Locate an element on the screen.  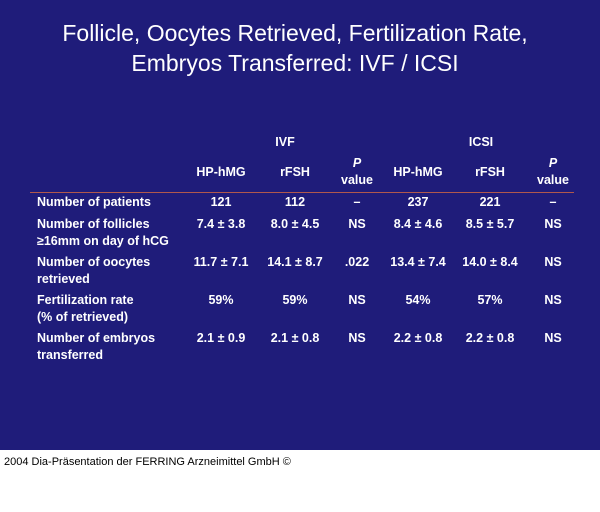
row-label: retrieved is located at coordinates (63, 279).